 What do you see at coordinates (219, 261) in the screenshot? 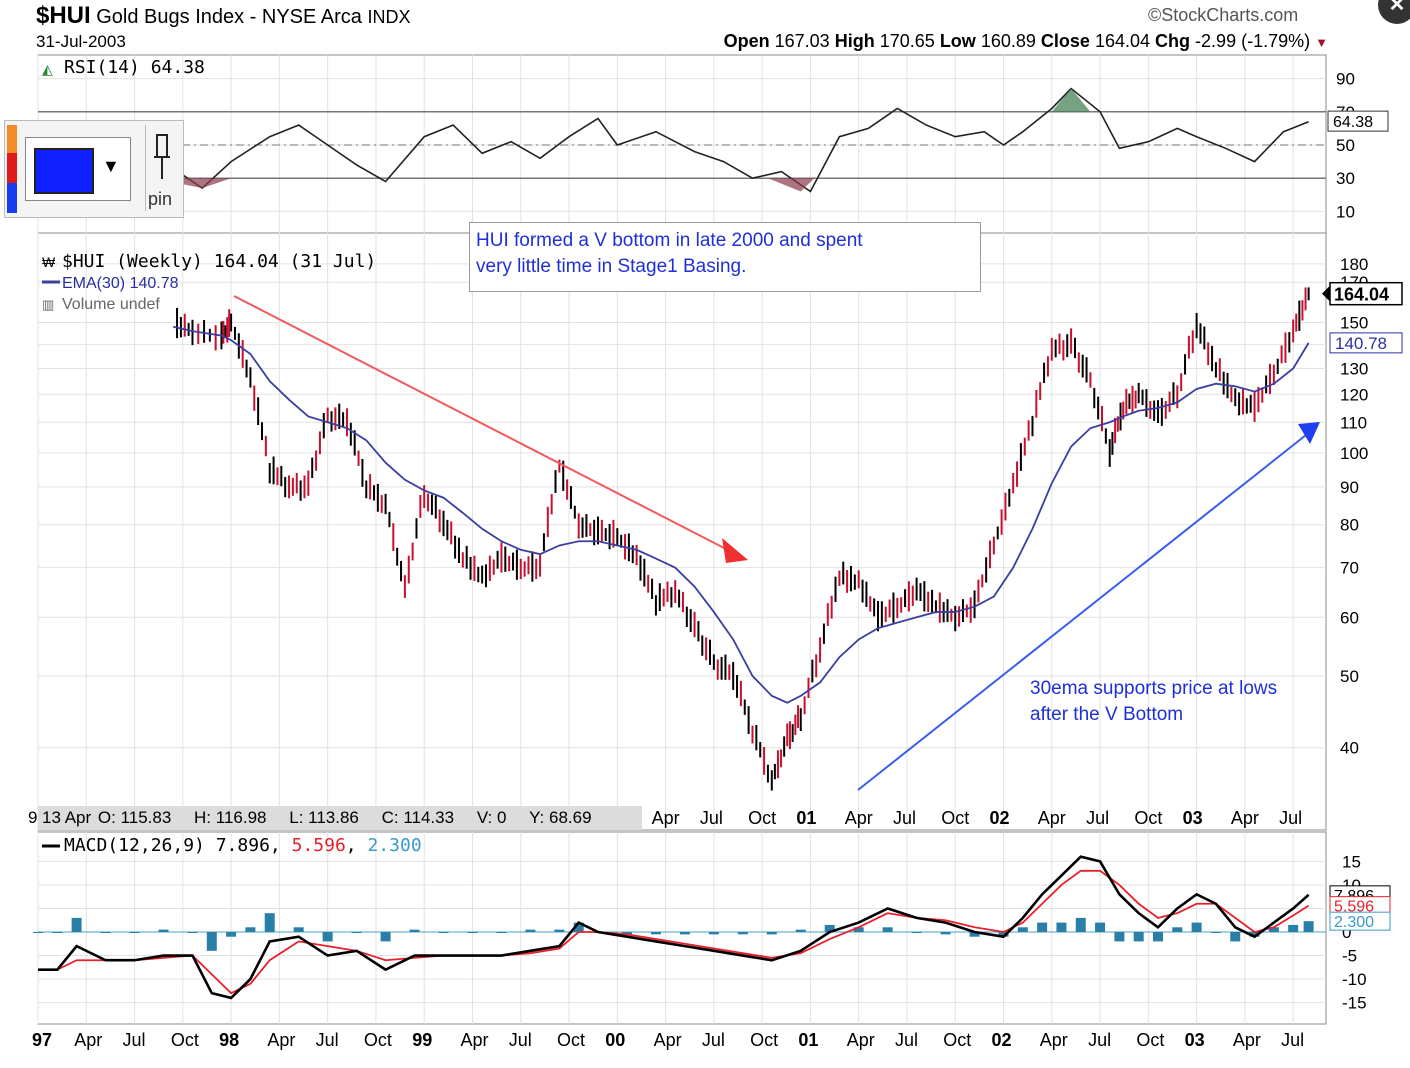
I see `price-legend: $HUI (Weekly) 164.04 (31 Jul)` at bounding box center [219, 261].